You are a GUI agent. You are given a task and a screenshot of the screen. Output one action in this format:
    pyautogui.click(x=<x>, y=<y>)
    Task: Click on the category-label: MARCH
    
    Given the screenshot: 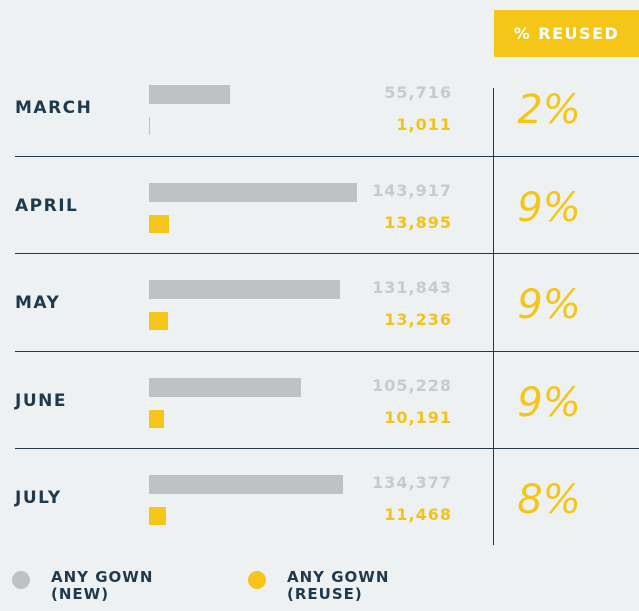 What is the action you would take?
    pyautogui.click(x=54, y=108)
    